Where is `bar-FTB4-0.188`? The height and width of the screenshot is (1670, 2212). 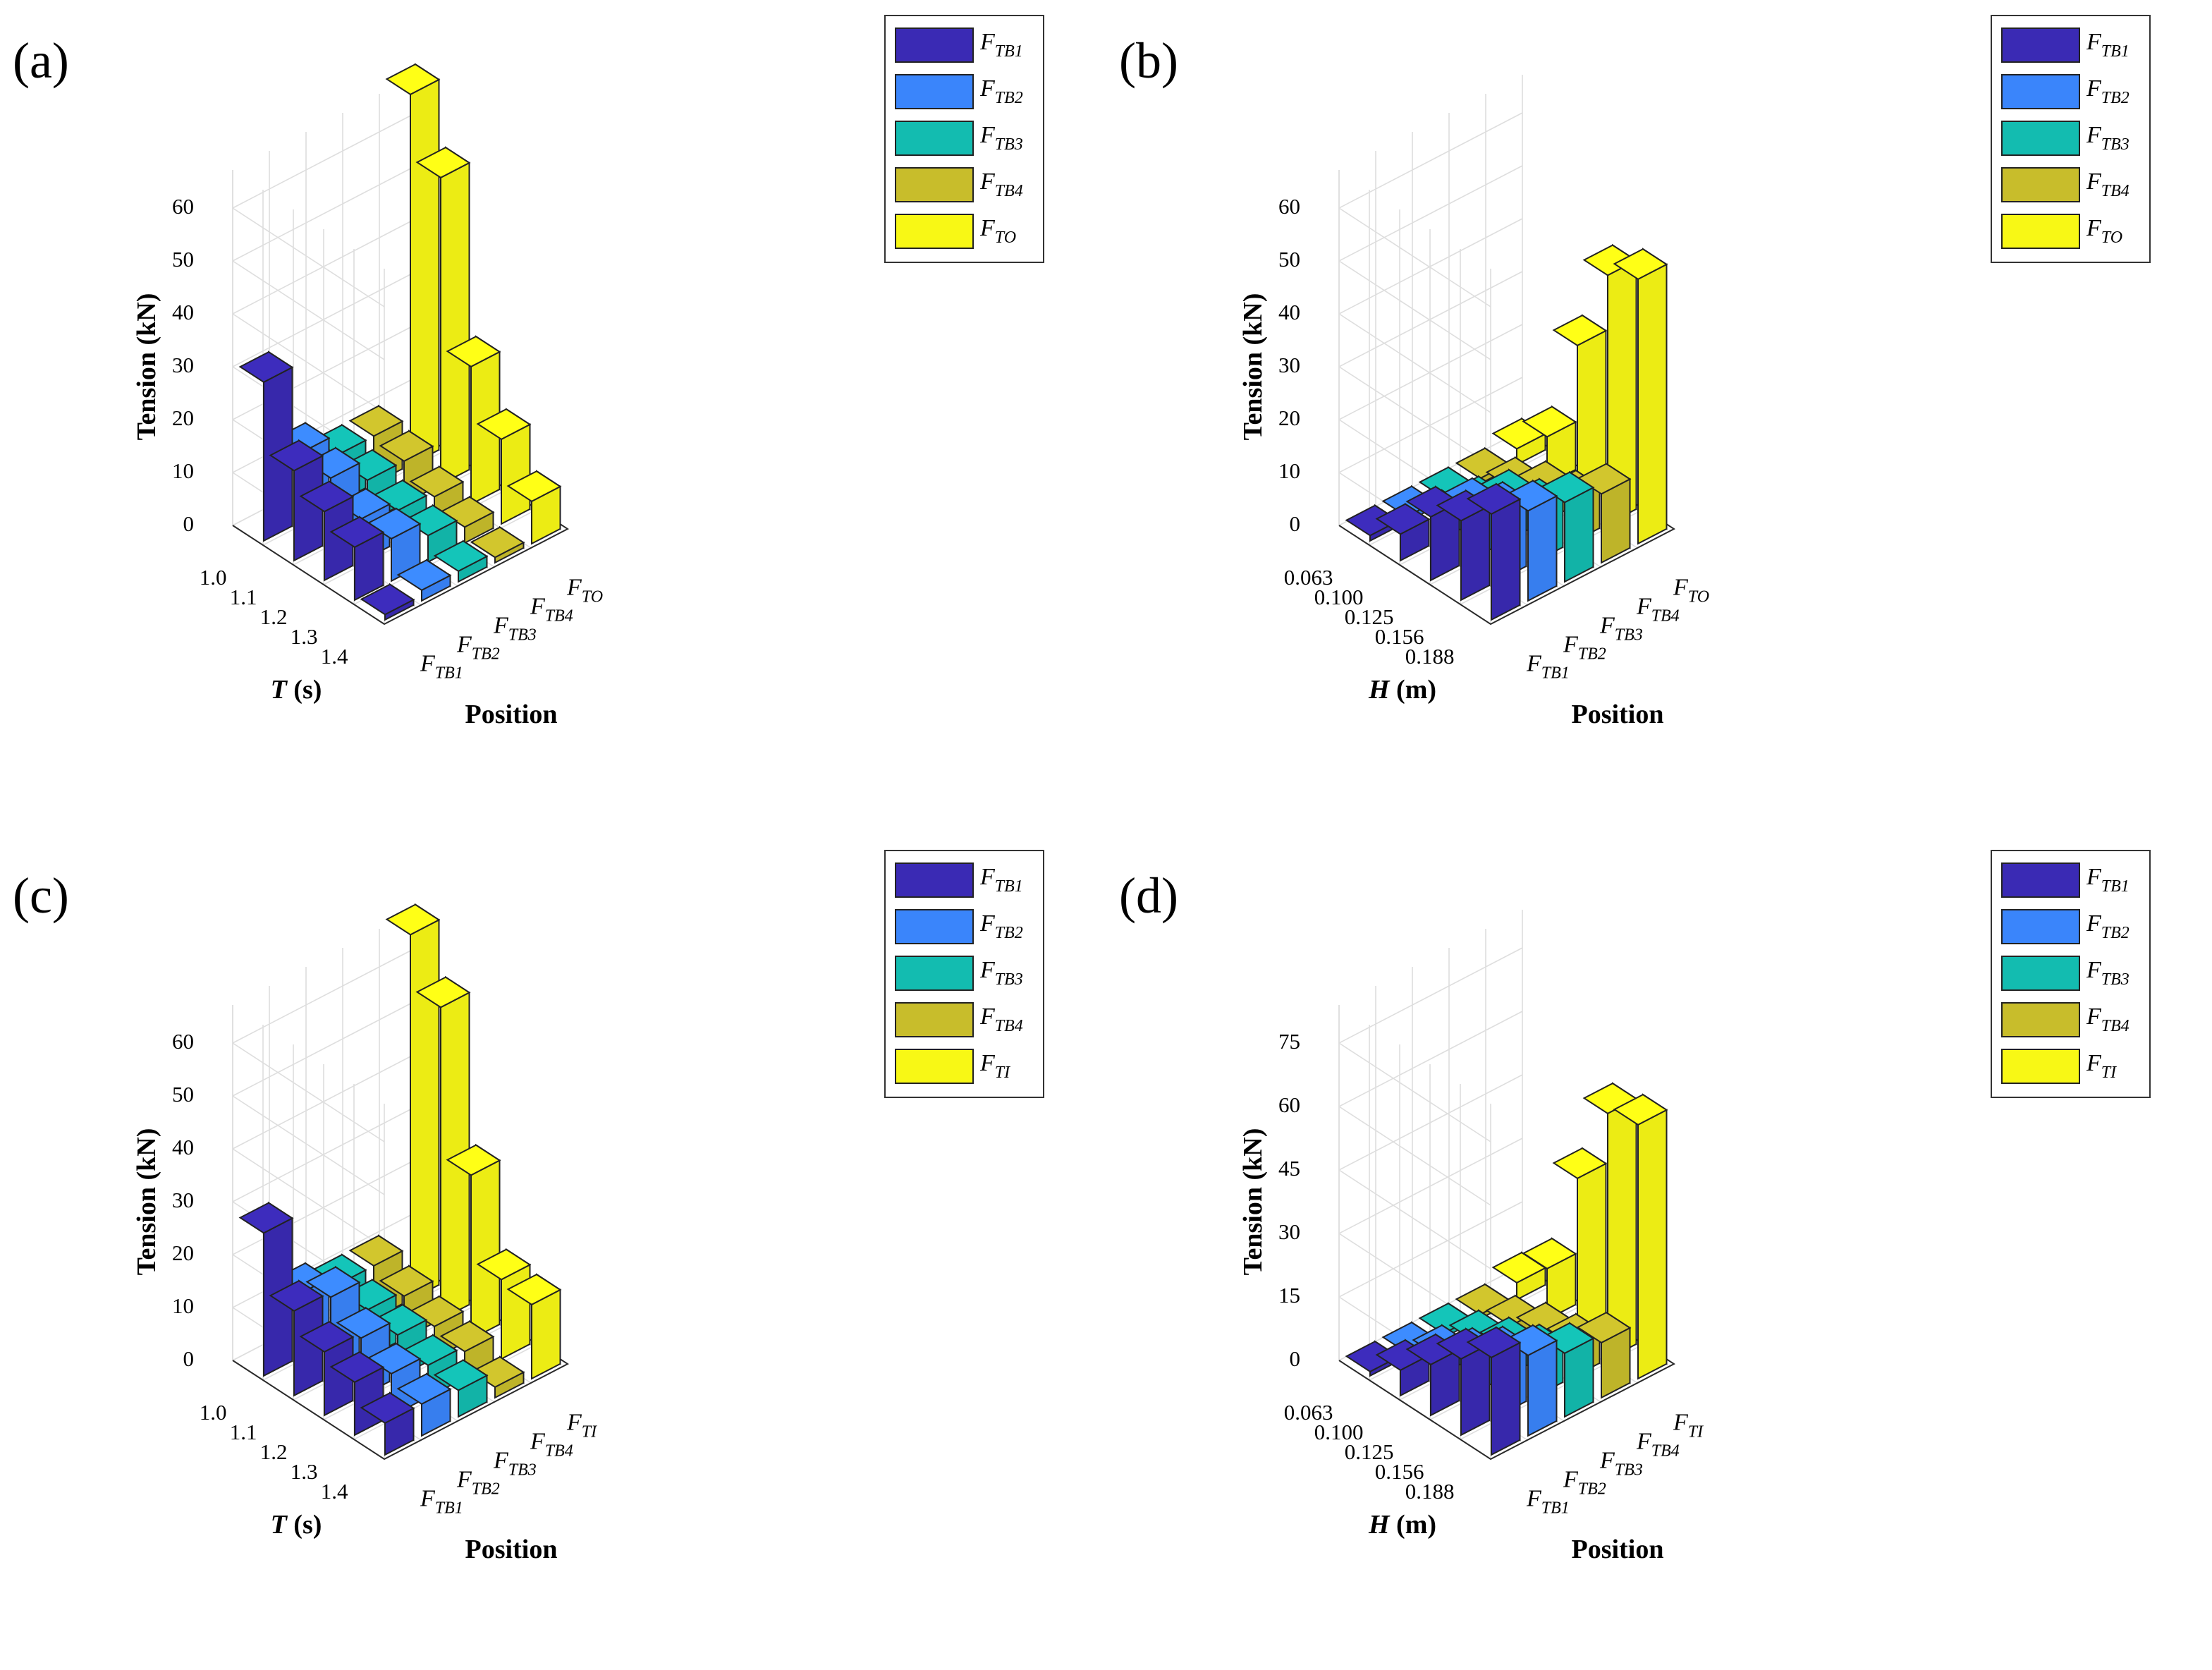
bar-FTB4-0.188 is located at coordinates (1604, 513).